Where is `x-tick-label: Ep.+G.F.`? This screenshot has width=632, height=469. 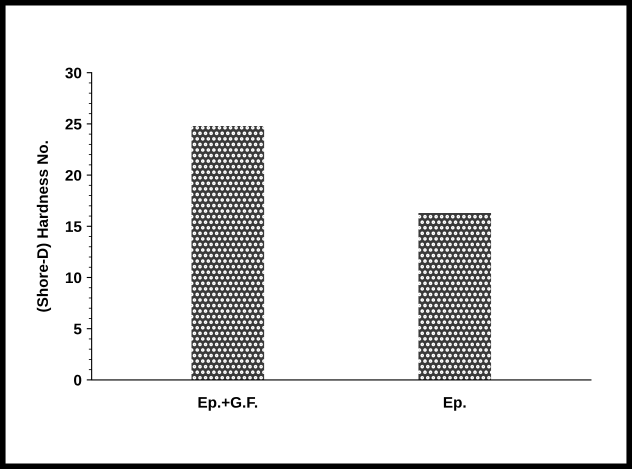 x-tick-label: Ep.+G.F. is located at coordinates (228, 403).